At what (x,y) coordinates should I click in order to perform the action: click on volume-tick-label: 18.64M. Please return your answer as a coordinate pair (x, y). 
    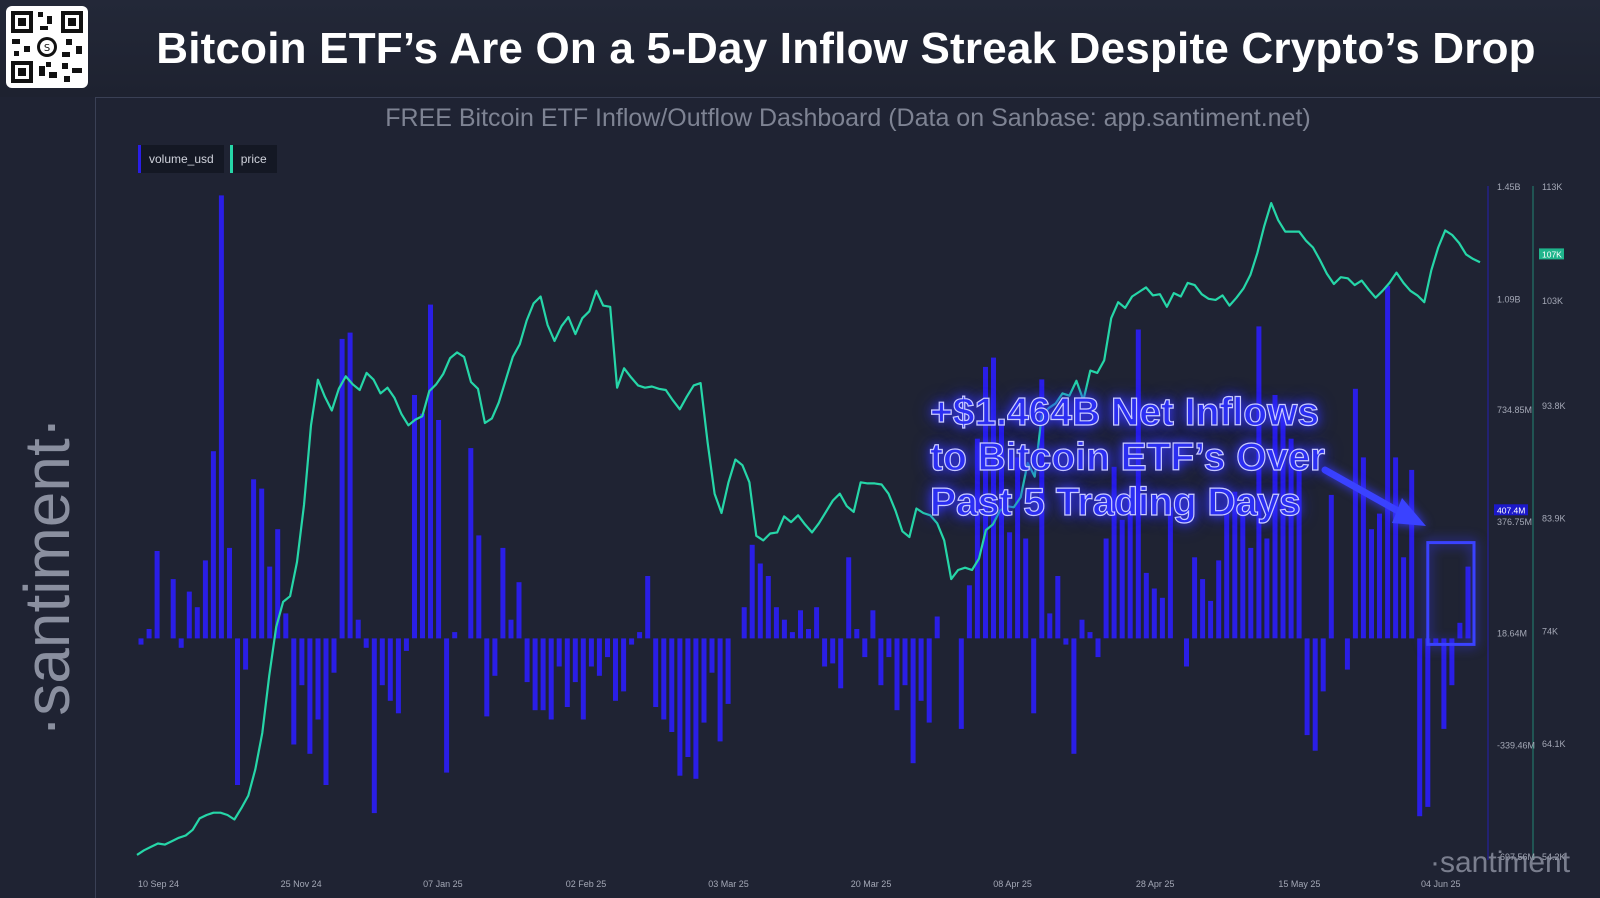
    Looking at the image, I should click on (1512, 634).